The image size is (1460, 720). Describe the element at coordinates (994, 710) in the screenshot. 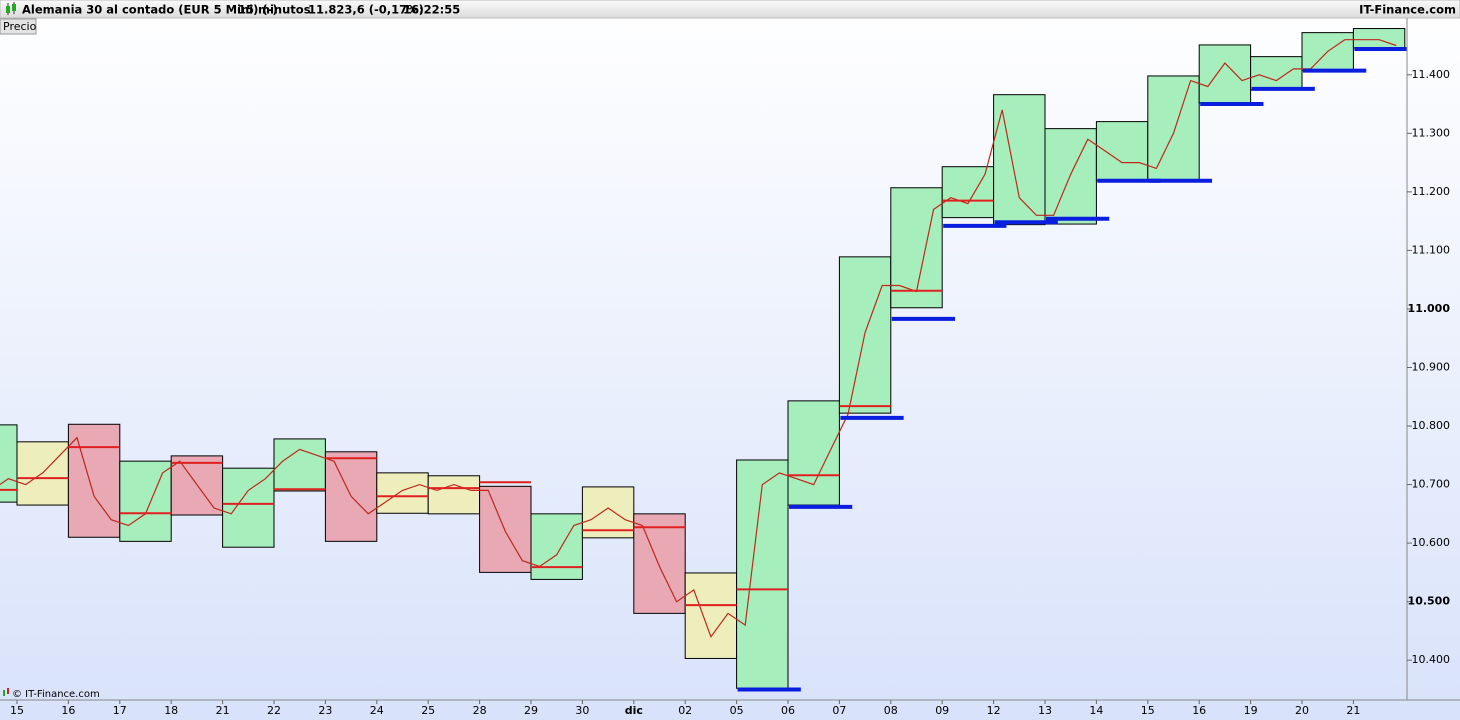

I see `x-tick-label: 12` at that location.